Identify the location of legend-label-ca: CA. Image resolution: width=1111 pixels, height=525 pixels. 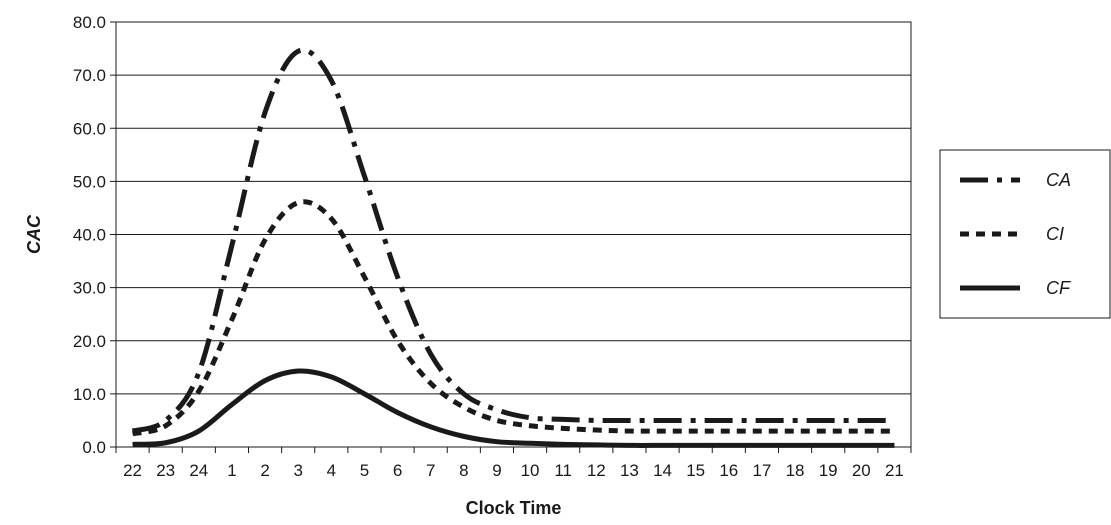
(1058, 180).